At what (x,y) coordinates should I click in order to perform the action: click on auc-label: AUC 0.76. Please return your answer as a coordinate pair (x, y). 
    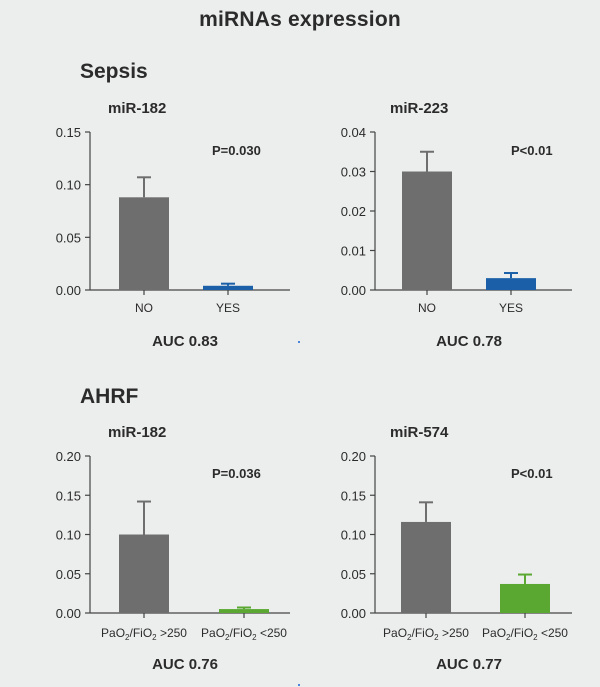
    Looking at the image, I should click on (185, 664).